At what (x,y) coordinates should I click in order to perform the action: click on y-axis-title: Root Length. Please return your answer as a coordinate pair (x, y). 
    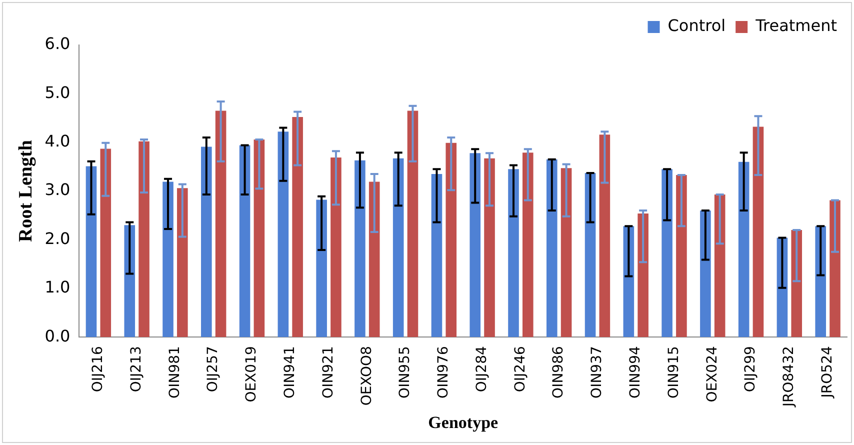
    Looking at the image, I should click on (25, 191).